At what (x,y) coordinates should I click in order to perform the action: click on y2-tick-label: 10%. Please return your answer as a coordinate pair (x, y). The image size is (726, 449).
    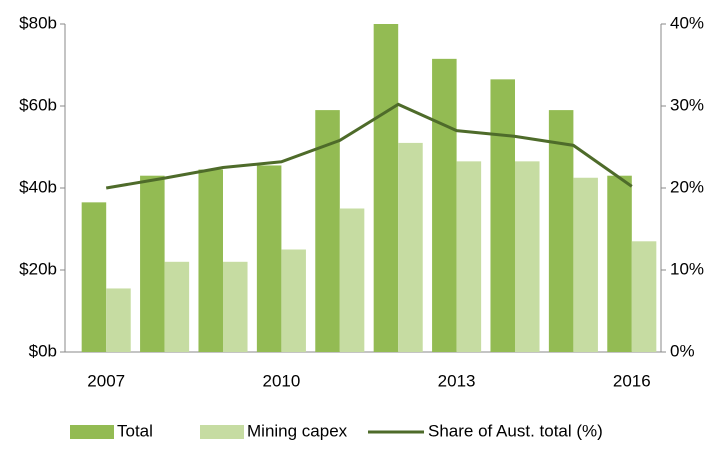
    Looking at the image, I should click on (687, 268).